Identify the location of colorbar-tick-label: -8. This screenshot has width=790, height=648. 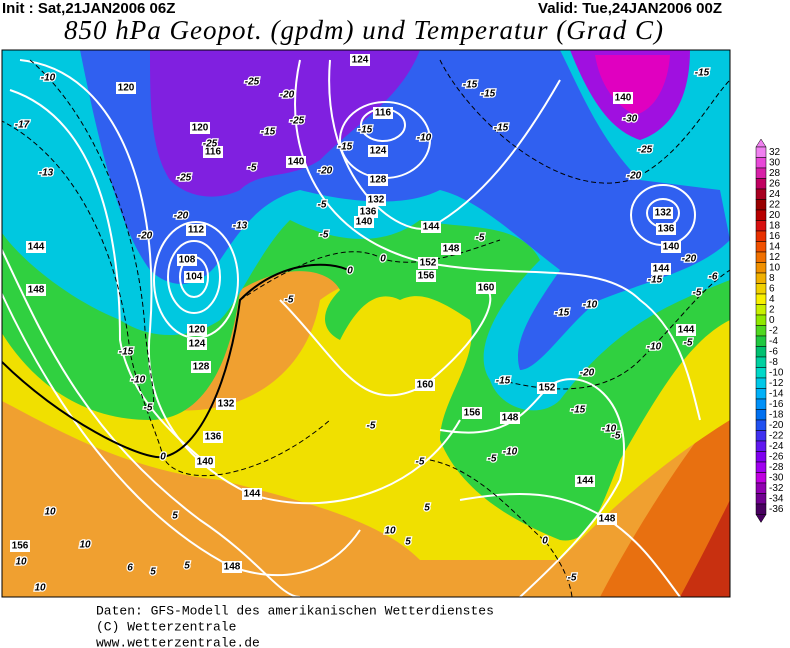
(773, 362).